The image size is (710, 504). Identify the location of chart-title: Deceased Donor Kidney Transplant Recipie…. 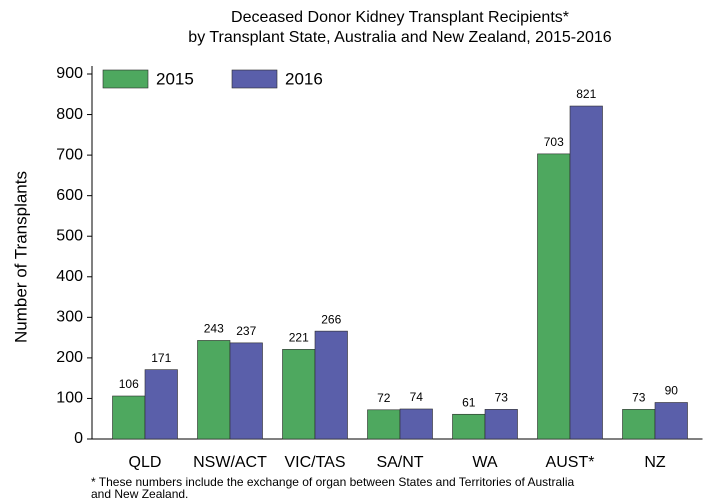
(400, 17).